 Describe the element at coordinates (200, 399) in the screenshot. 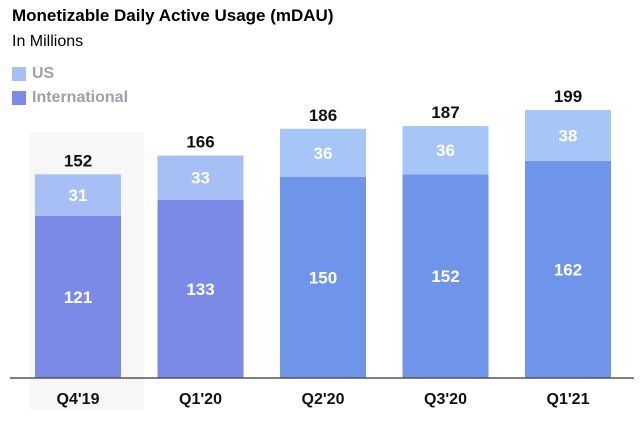

I see `x-tick-label: Q1'20` at that location.